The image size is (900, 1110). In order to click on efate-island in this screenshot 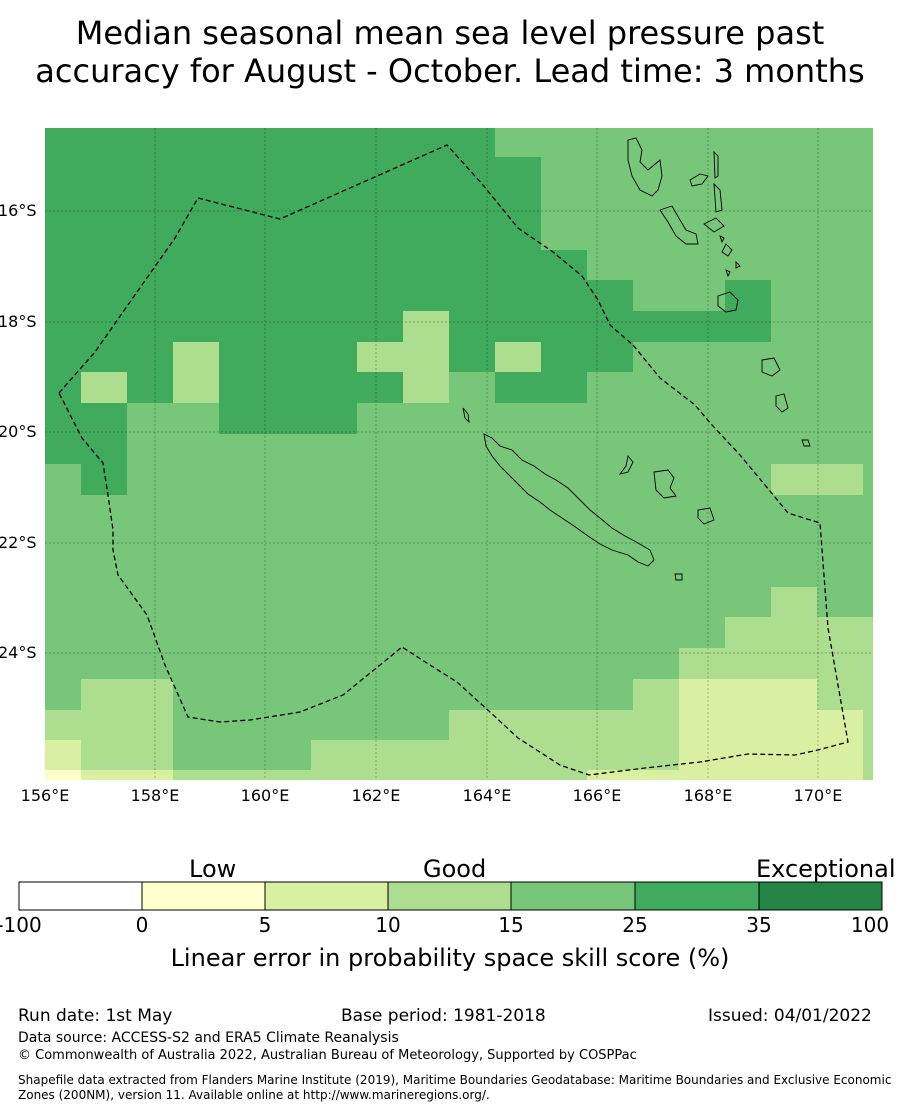, I will do `click(728, 302)`.